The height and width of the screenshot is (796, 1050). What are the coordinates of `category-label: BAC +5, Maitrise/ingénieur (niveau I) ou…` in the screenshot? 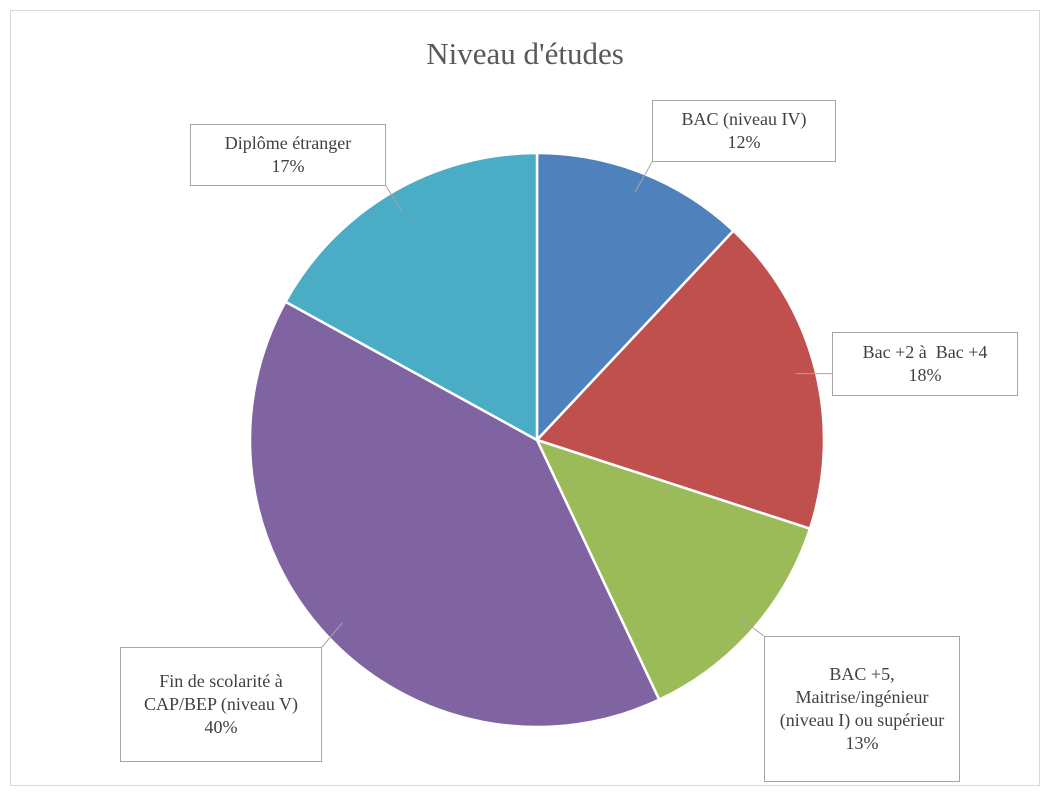 It's located at (862, 697).